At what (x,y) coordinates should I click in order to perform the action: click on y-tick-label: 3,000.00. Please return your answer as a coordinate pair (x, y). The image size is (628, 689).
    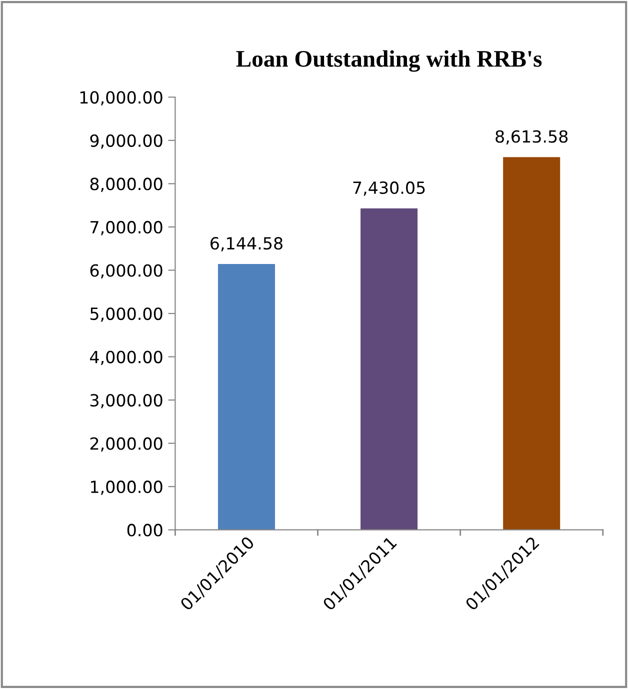
    Looking at the image, I should click on (126, 401).